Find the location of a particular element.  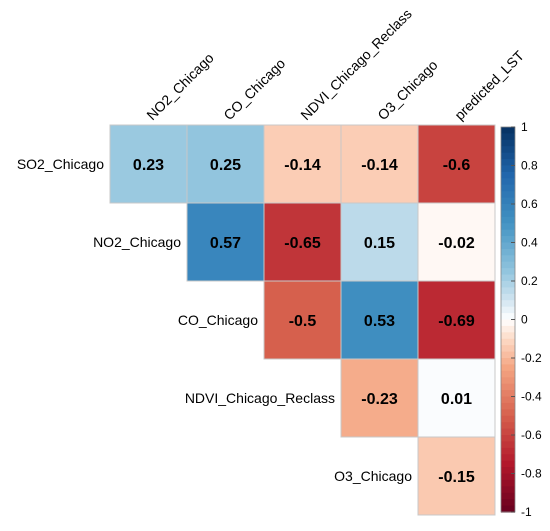

cell-value-label: 0.25 is located at coordinates (225, 165).